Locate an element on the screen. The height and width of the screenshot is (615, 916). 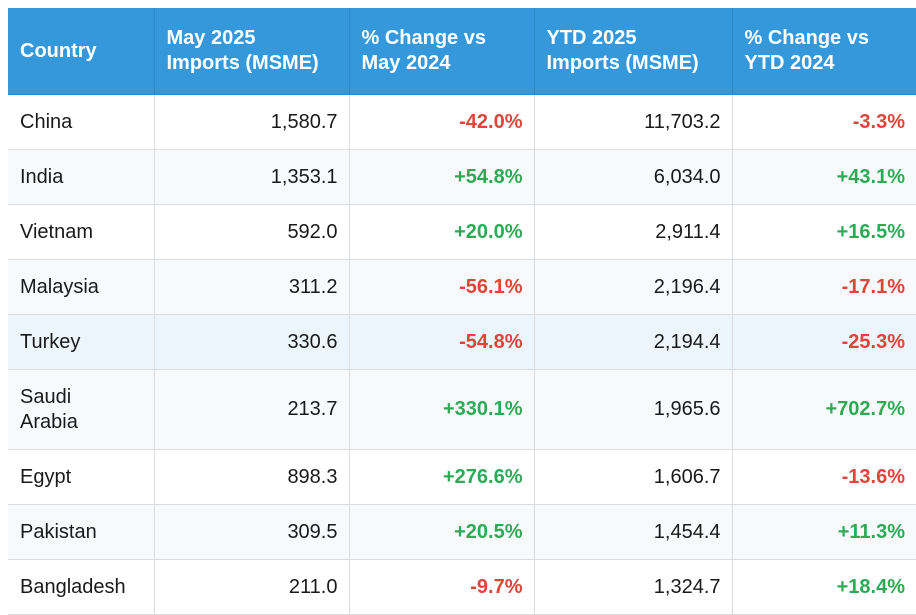
ytd-change-cell: -13.6% is located at coordinates (824, 477).